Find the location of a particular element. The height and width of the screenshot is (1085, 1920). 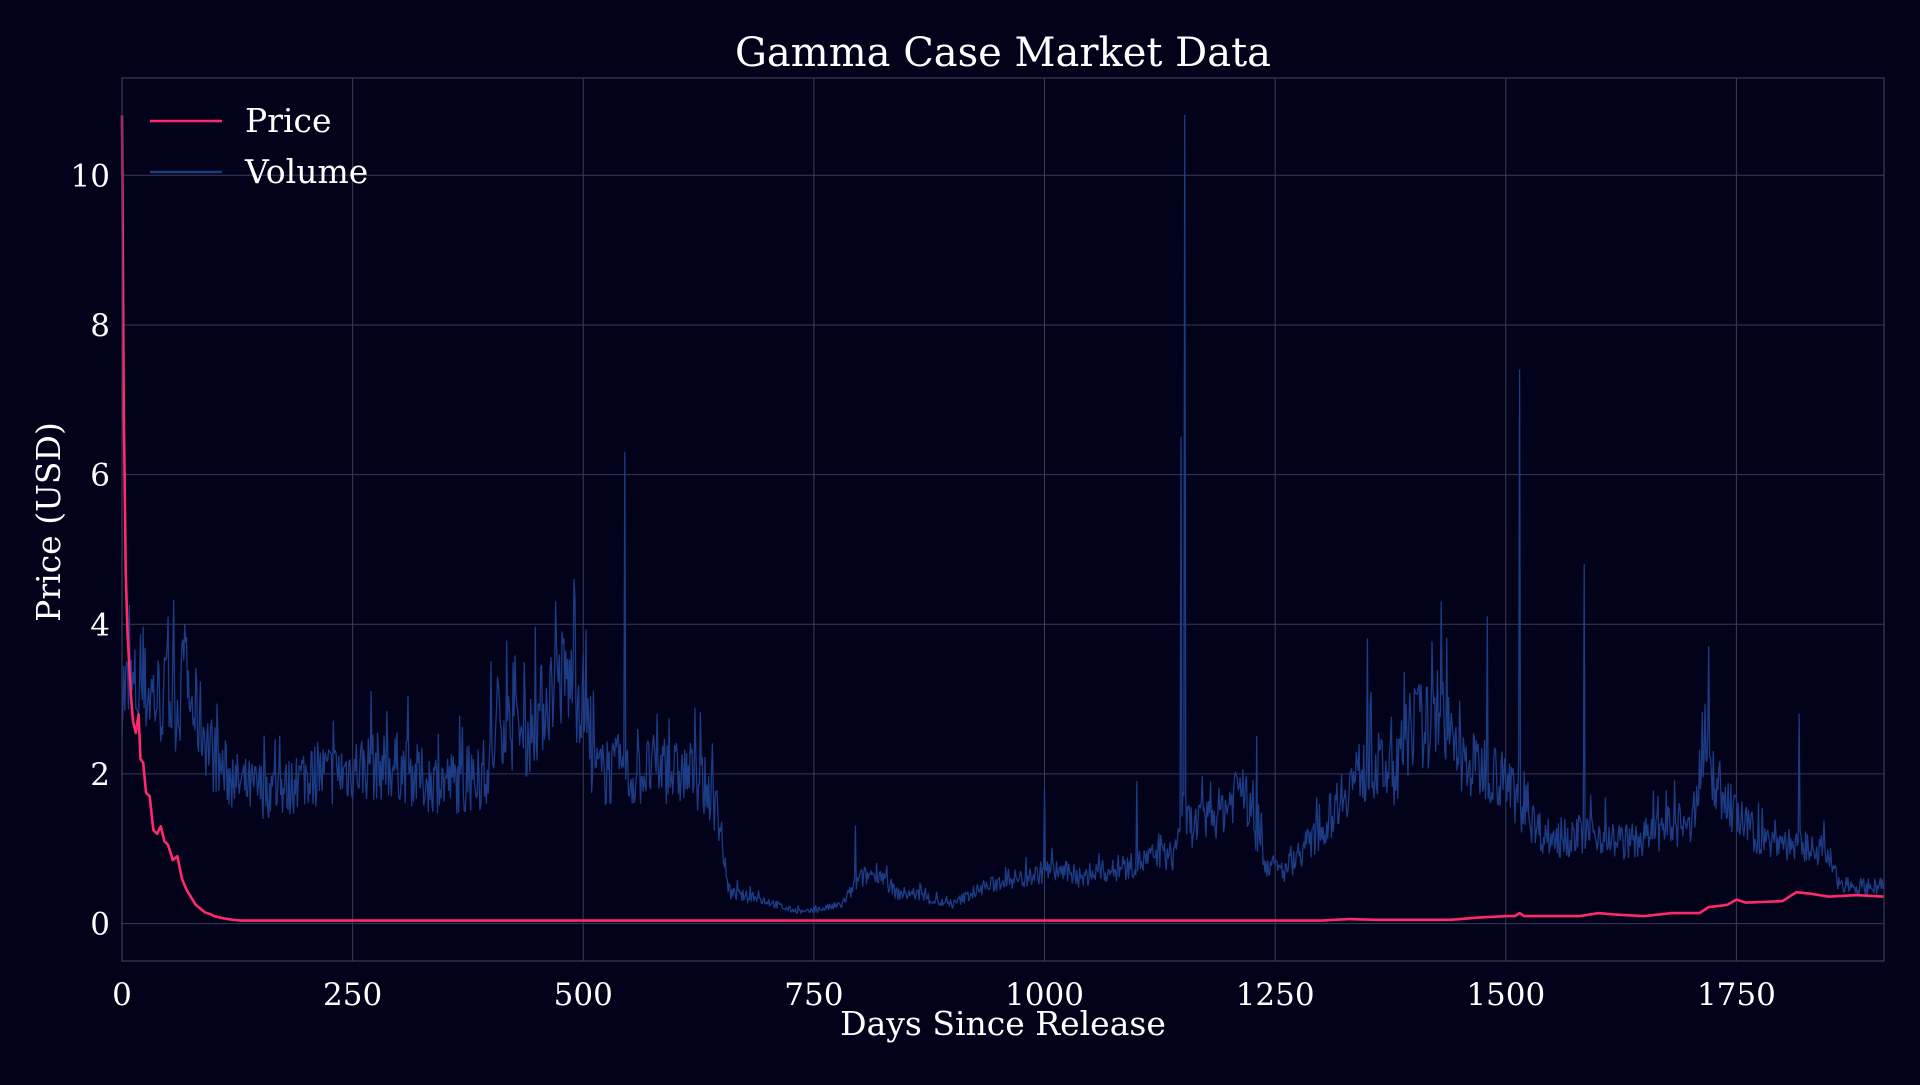

x-tick-label: 1750 is located at coordinates (1736, 995).